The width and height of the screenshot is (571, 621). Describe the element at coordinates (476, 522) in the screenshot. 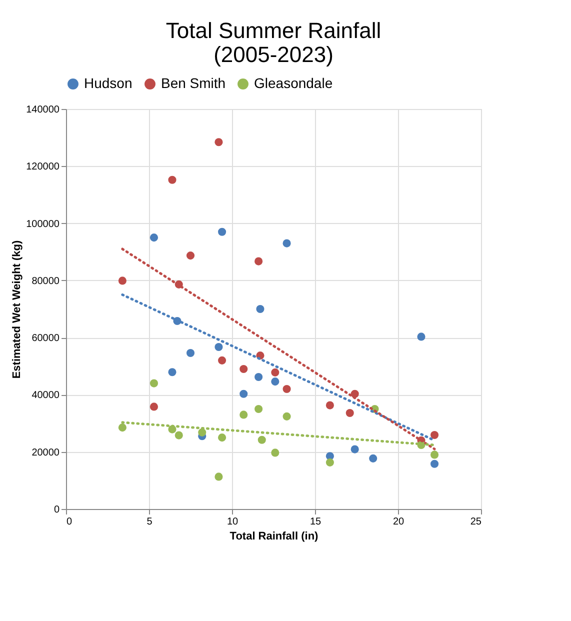

I see `x-tick-label: 25` at that location.